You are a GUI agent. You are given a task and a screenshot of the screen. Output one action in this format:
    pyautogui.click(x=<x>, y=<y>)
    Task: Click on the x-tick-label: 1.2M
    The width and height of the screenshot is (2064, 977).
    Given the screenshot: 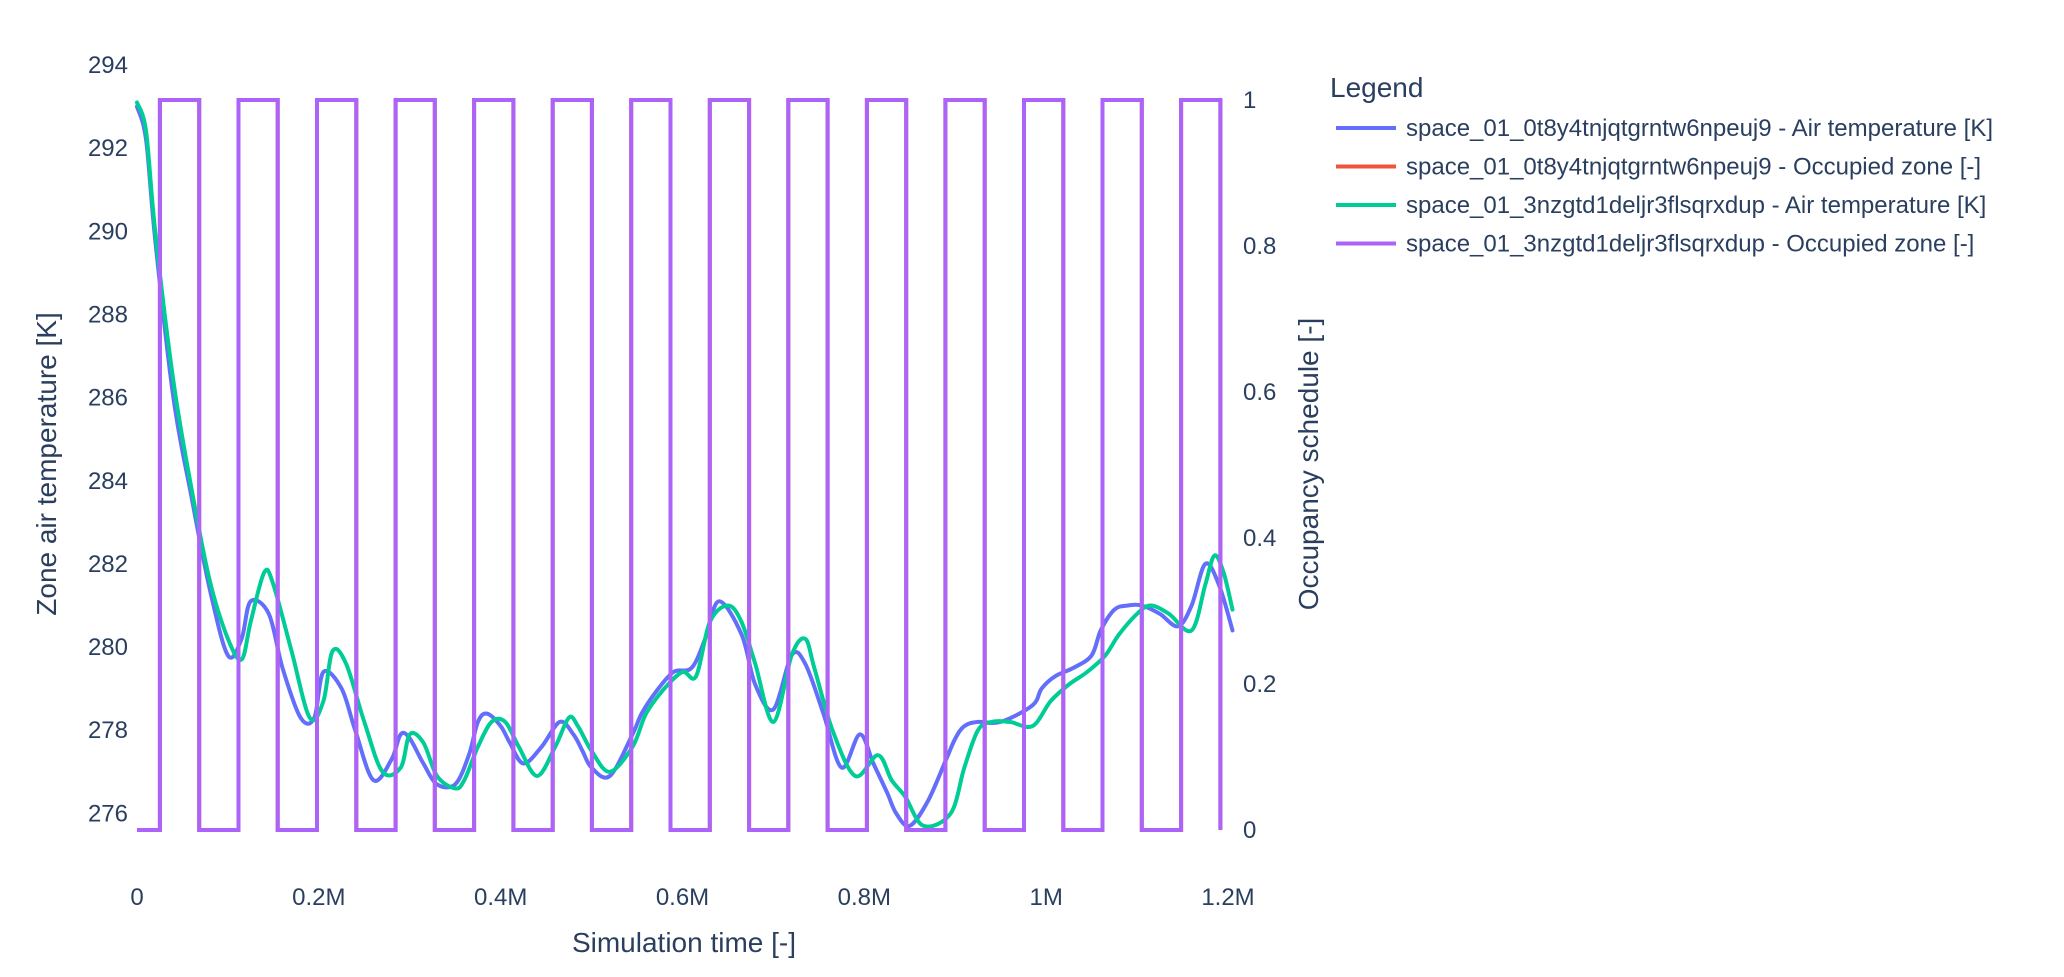 What is the action you would take?
    pyautogui.click(x=1227, y=897)
    